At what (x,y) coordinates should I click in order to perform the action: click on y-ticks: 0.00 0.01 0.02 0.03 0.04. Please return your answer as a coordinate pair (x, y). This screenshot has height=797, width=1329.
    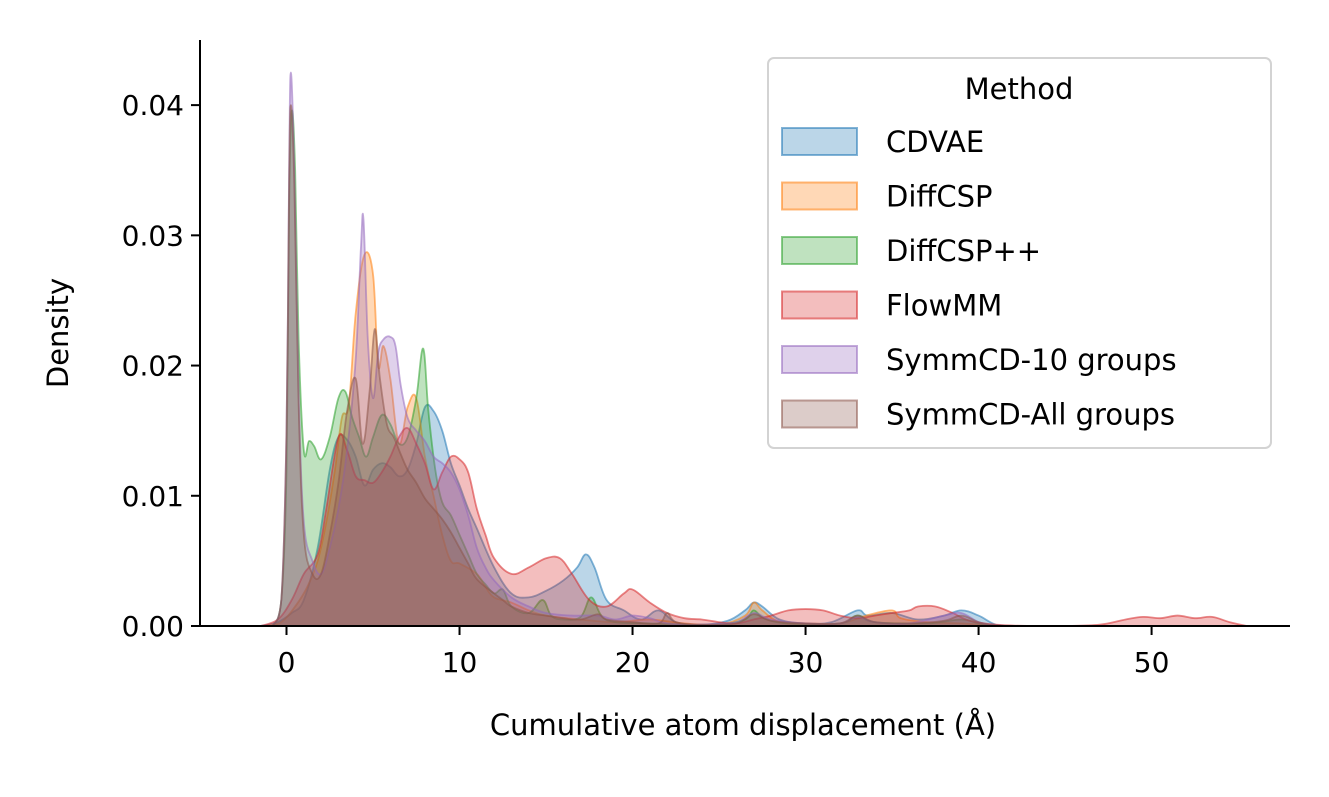
    Looking at the image, I should click on (161, 366).